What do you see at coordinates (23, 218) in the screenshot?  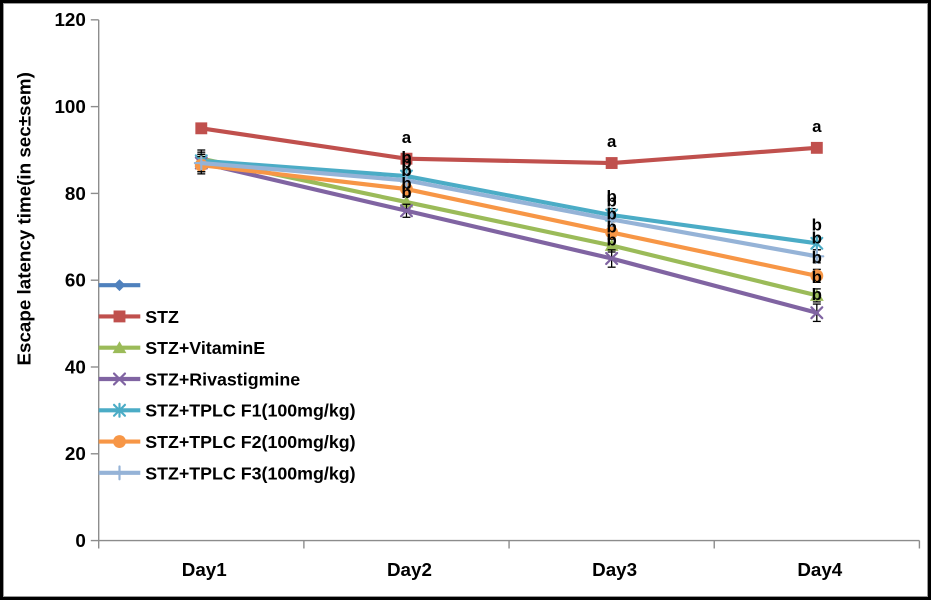 I see `y-axis-title: Escape latency time(in sec±sem)` at bounding box center [23, 218].